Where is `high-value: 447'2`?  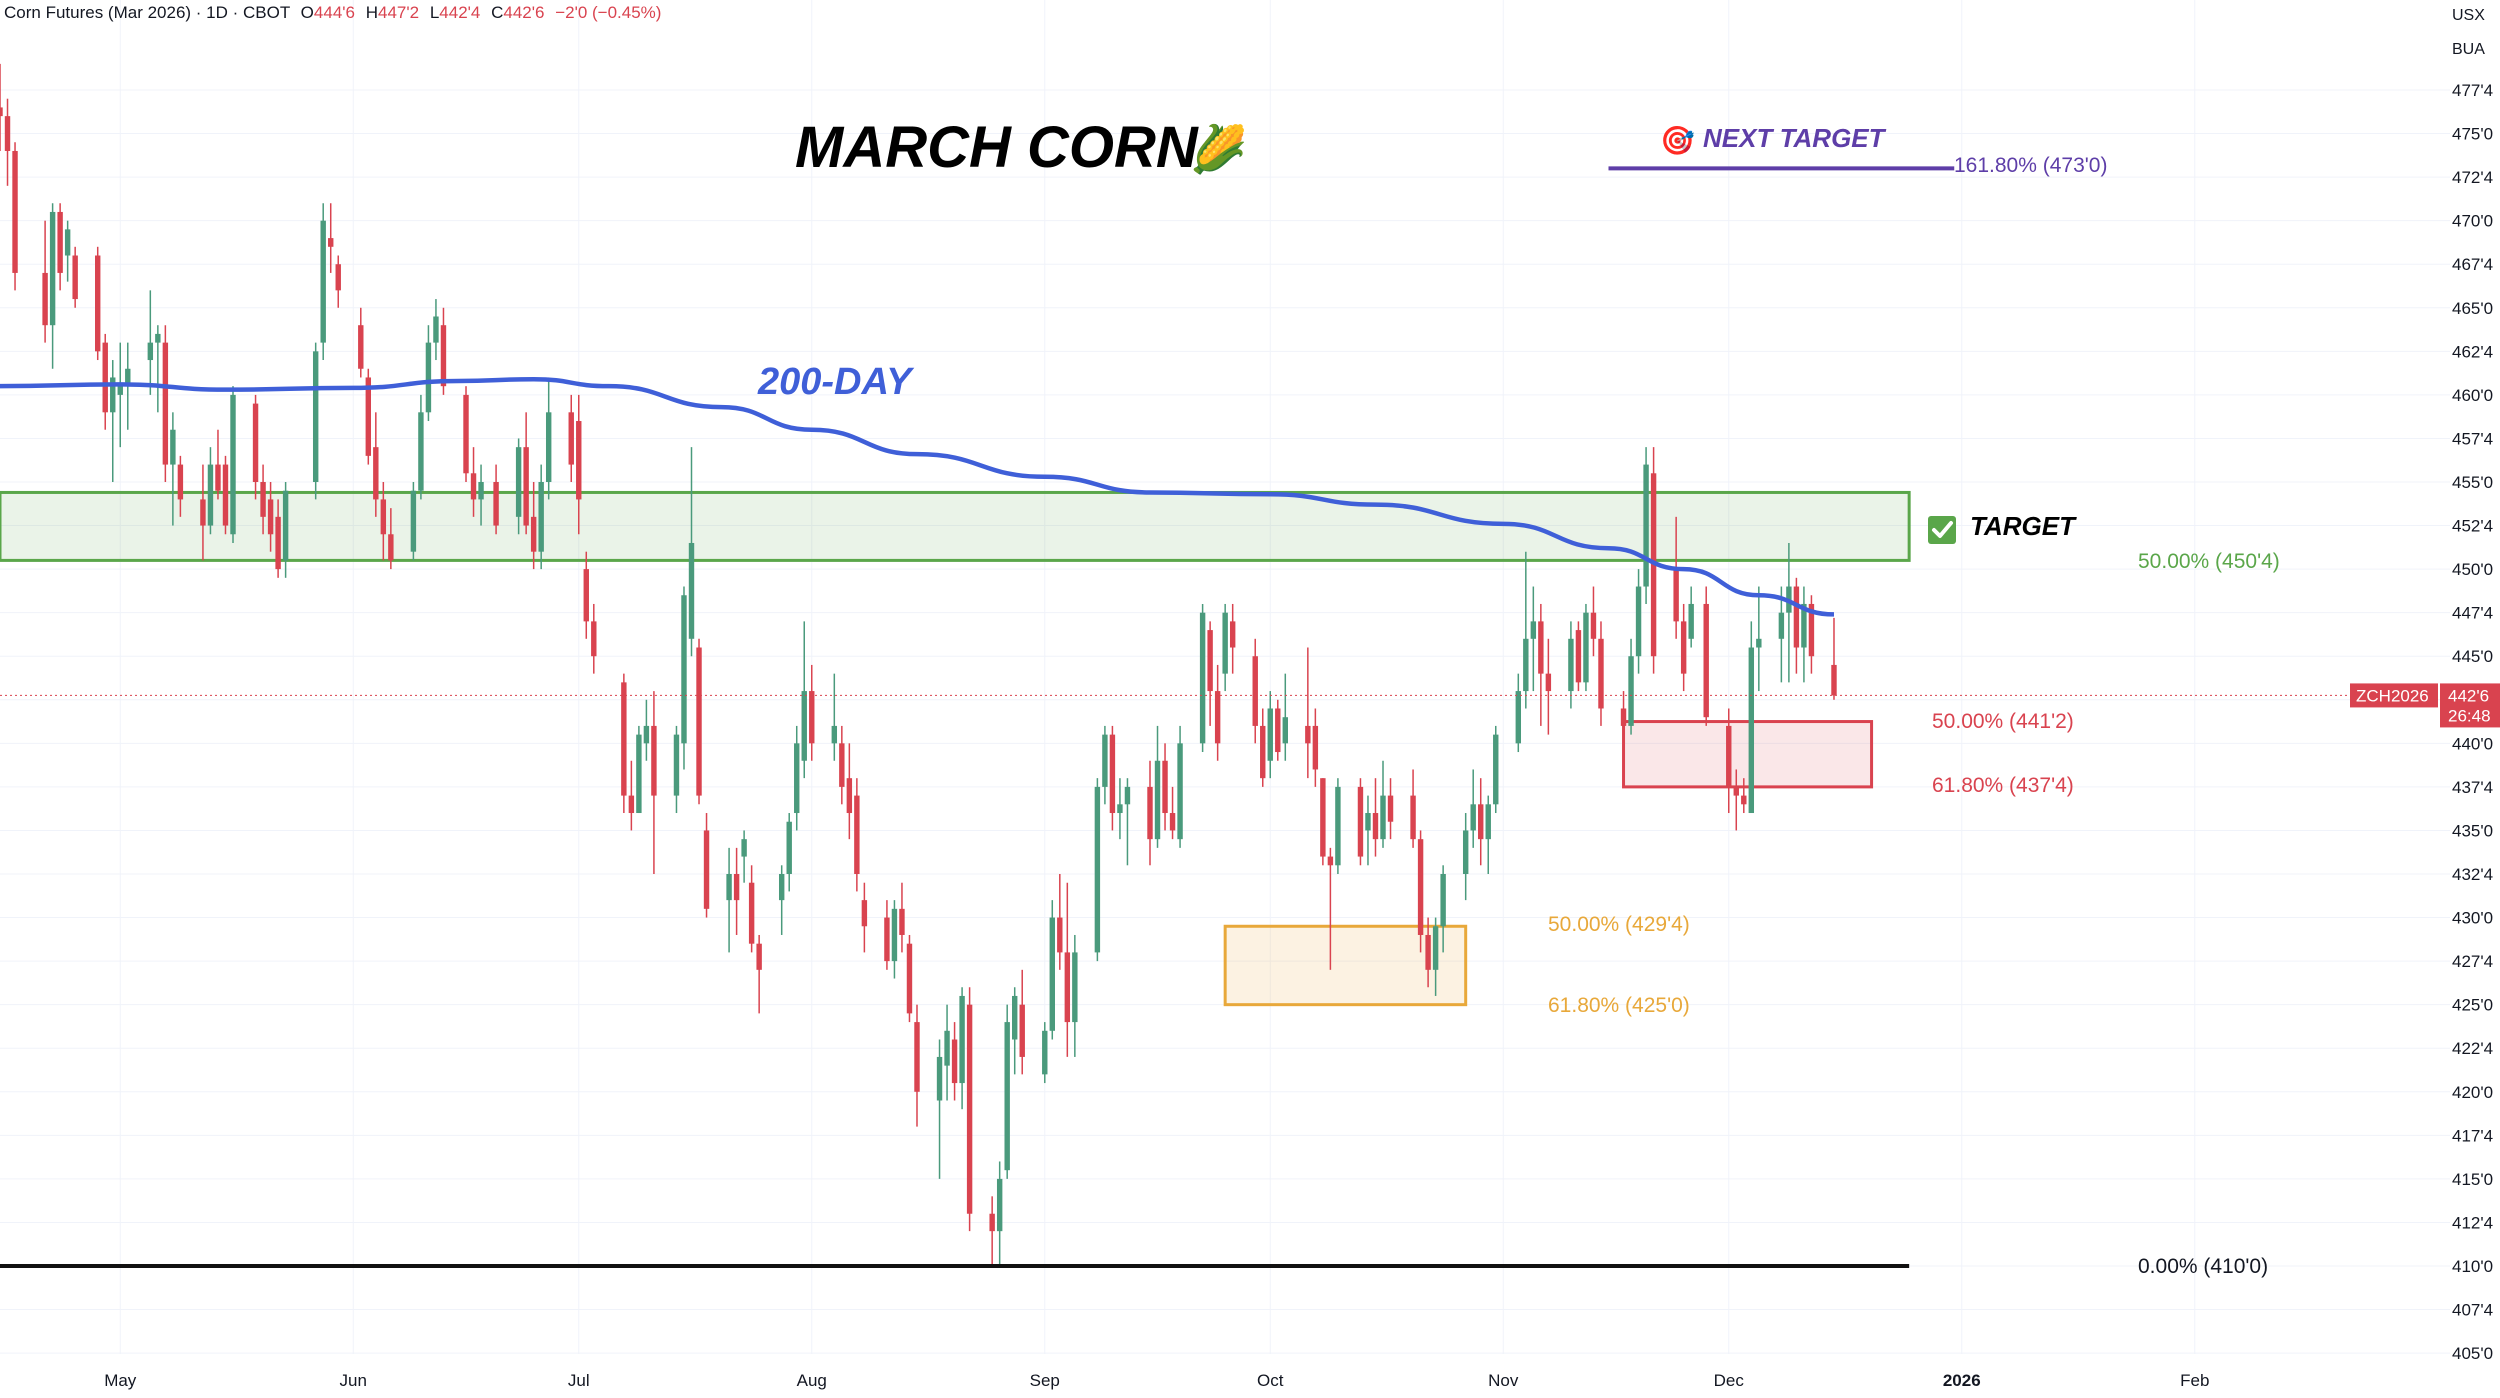
high-value: 447'2 is located at coordinates (399, 12).